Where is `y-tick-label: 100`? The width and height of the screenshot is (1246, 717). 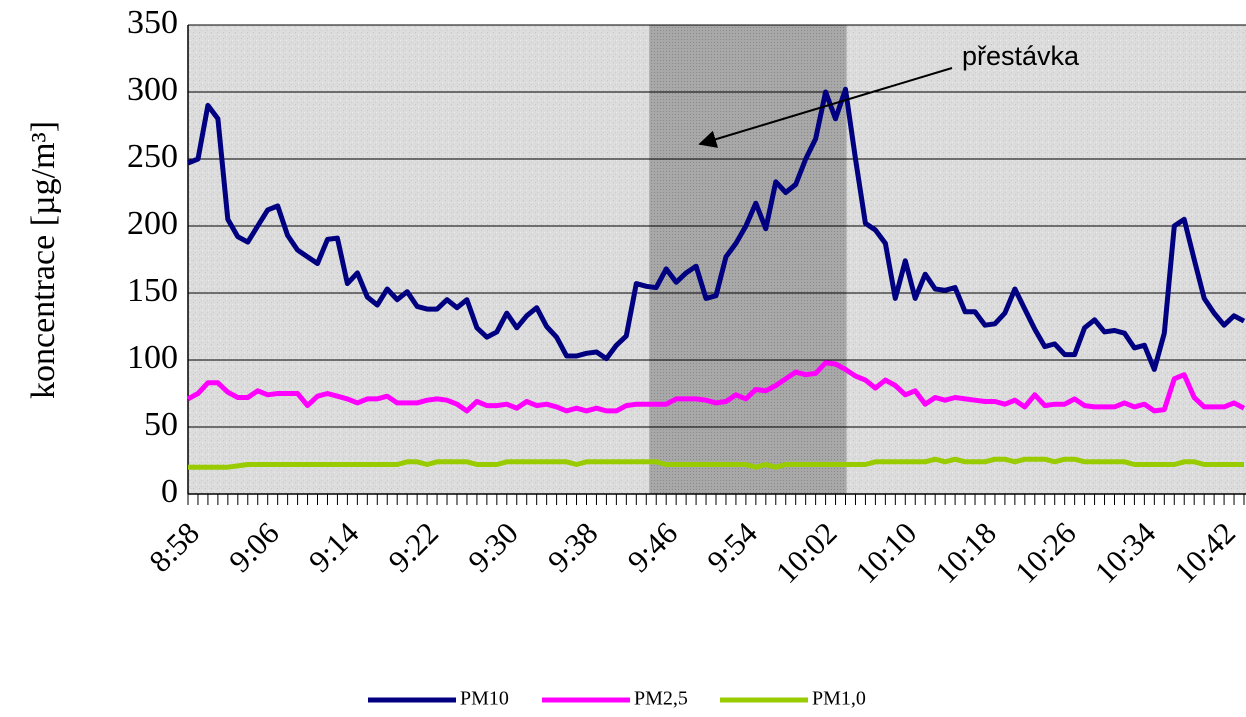
y-tick-label: 100 is located at coordinates (152, 357).